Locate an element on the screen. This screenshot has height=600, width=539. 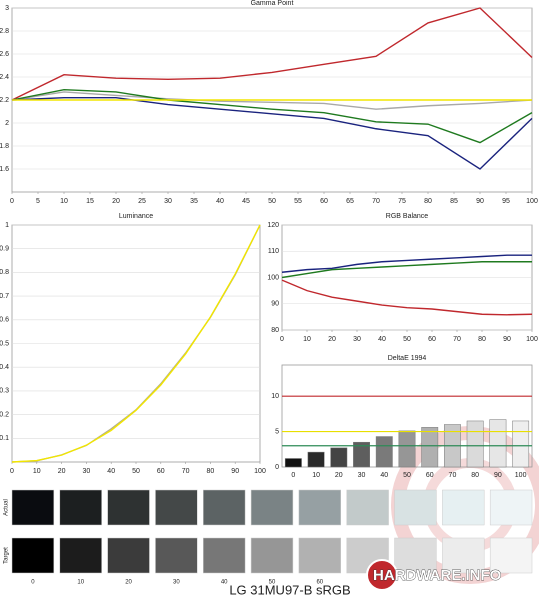
chart-title: DeltaE 1994 is located at coordinates (407, 358).